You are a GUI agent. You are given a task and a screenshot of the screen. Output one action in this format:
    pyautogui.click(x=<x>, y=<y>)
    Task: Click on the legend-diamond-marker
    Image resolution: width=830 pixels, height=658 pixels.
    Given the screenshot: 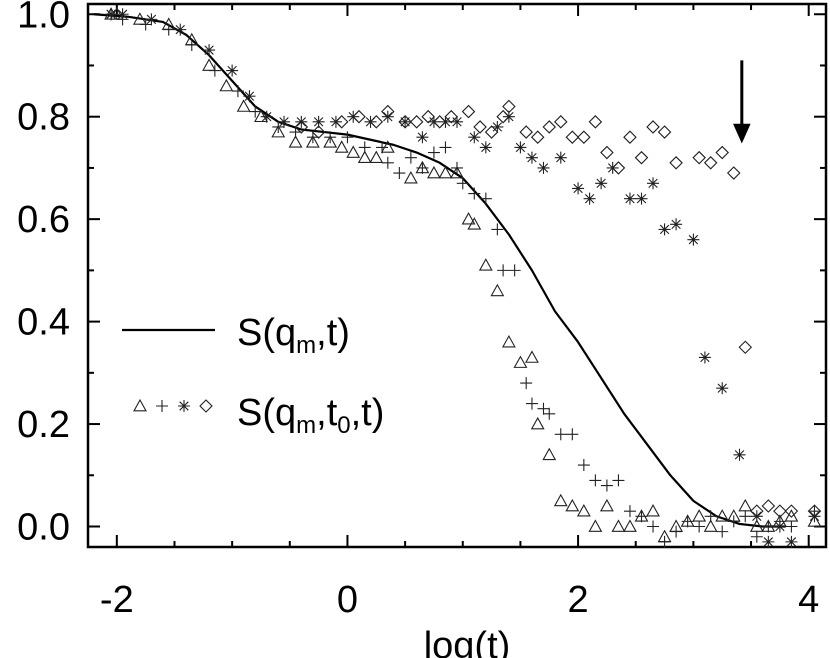 What is the action you would take?
    pyautogui.click(x=206, y=406)
    